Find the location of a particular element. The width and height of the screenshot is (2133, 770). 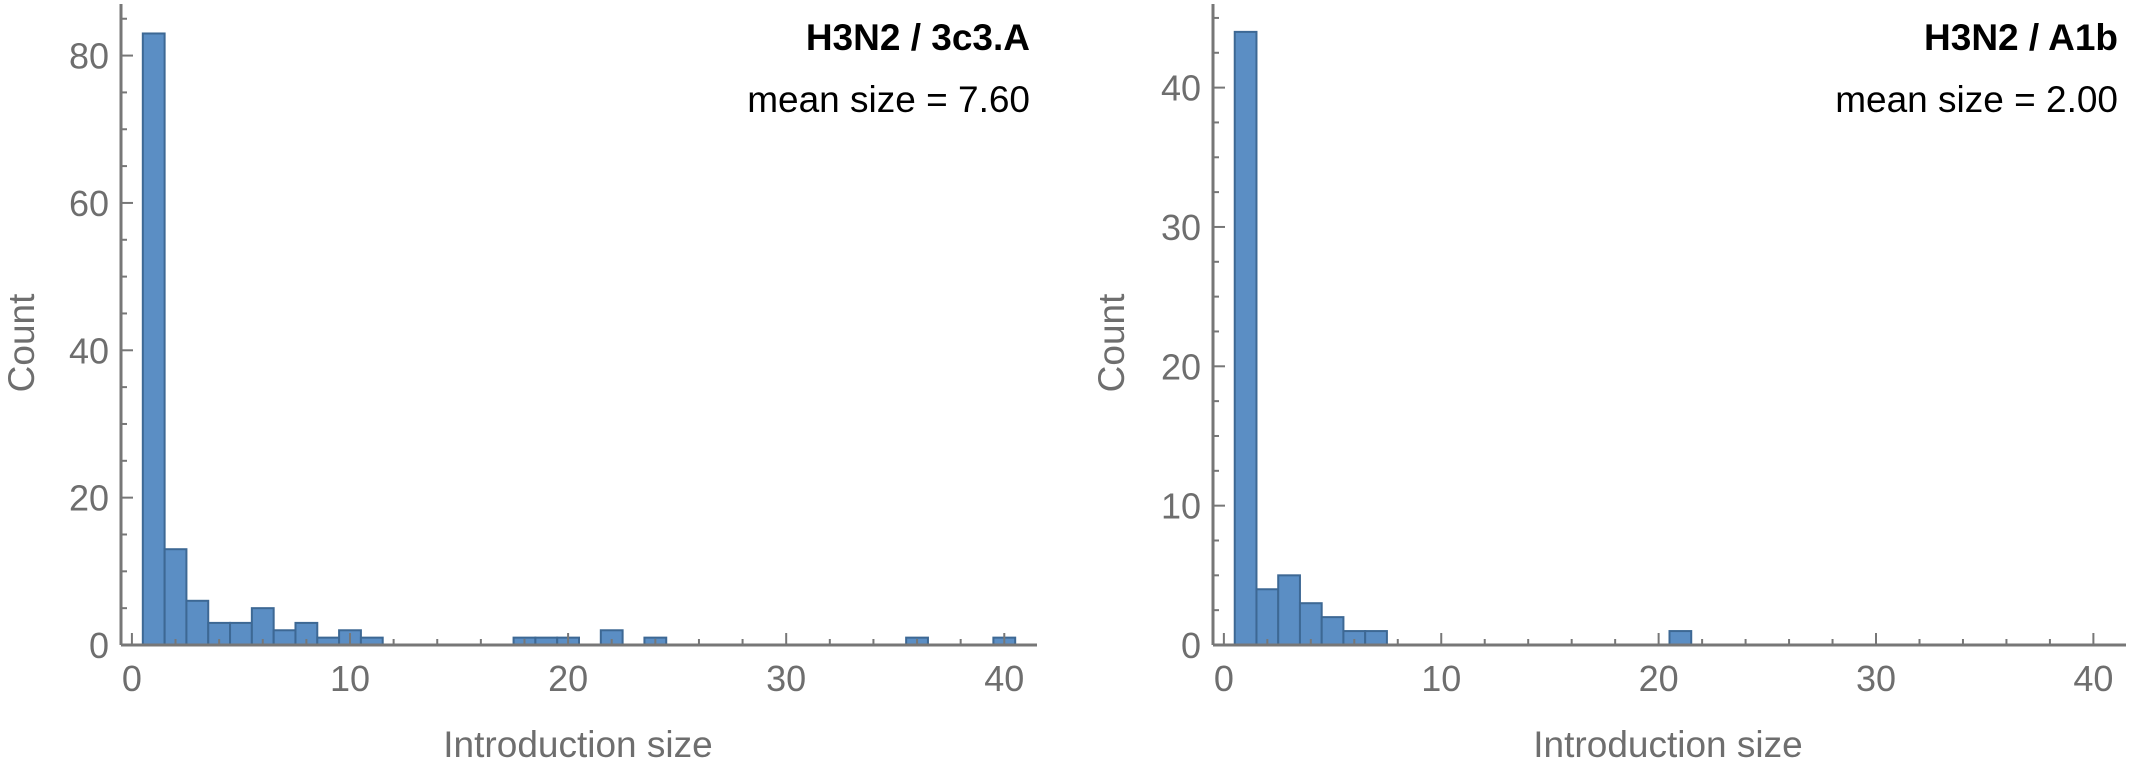

y-tick-label: 60 is located at coordinates (89, 203).